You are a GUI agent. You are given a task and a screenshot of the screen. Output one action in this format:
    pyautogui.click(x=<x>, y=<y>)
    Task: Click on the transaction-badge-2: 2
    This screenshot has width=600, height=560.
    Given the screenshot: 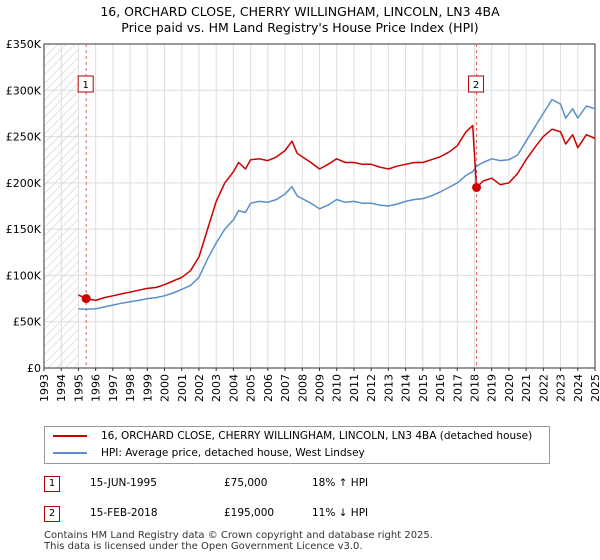 What is the action you would take?
    pyautogui.click(x=52, y=514)
    